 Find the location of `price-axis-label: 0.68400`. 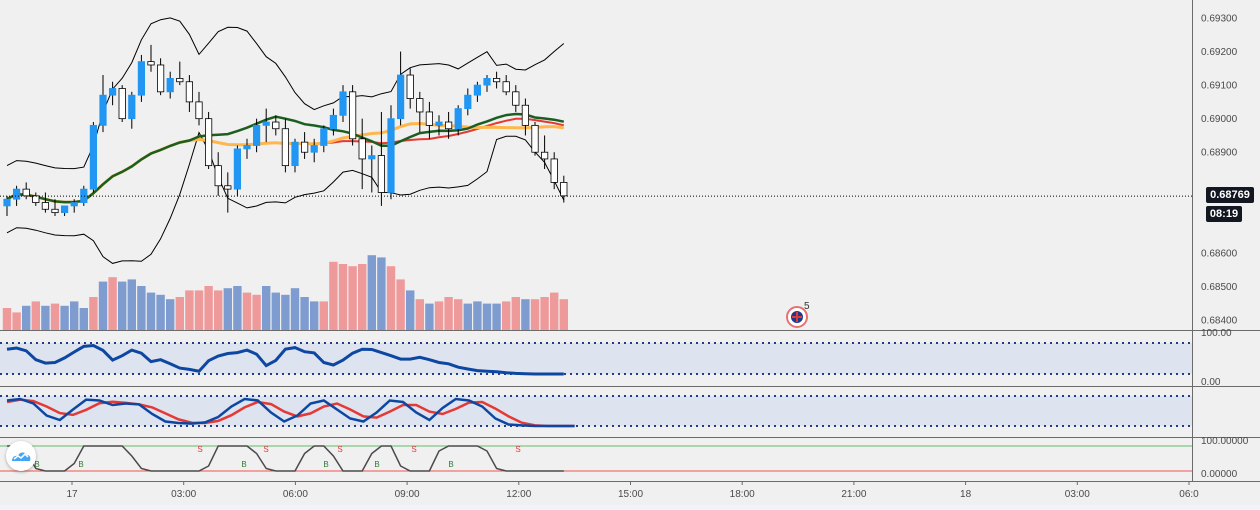

price-axis-label: 0.68400 is located at coordinates (1219, 321).